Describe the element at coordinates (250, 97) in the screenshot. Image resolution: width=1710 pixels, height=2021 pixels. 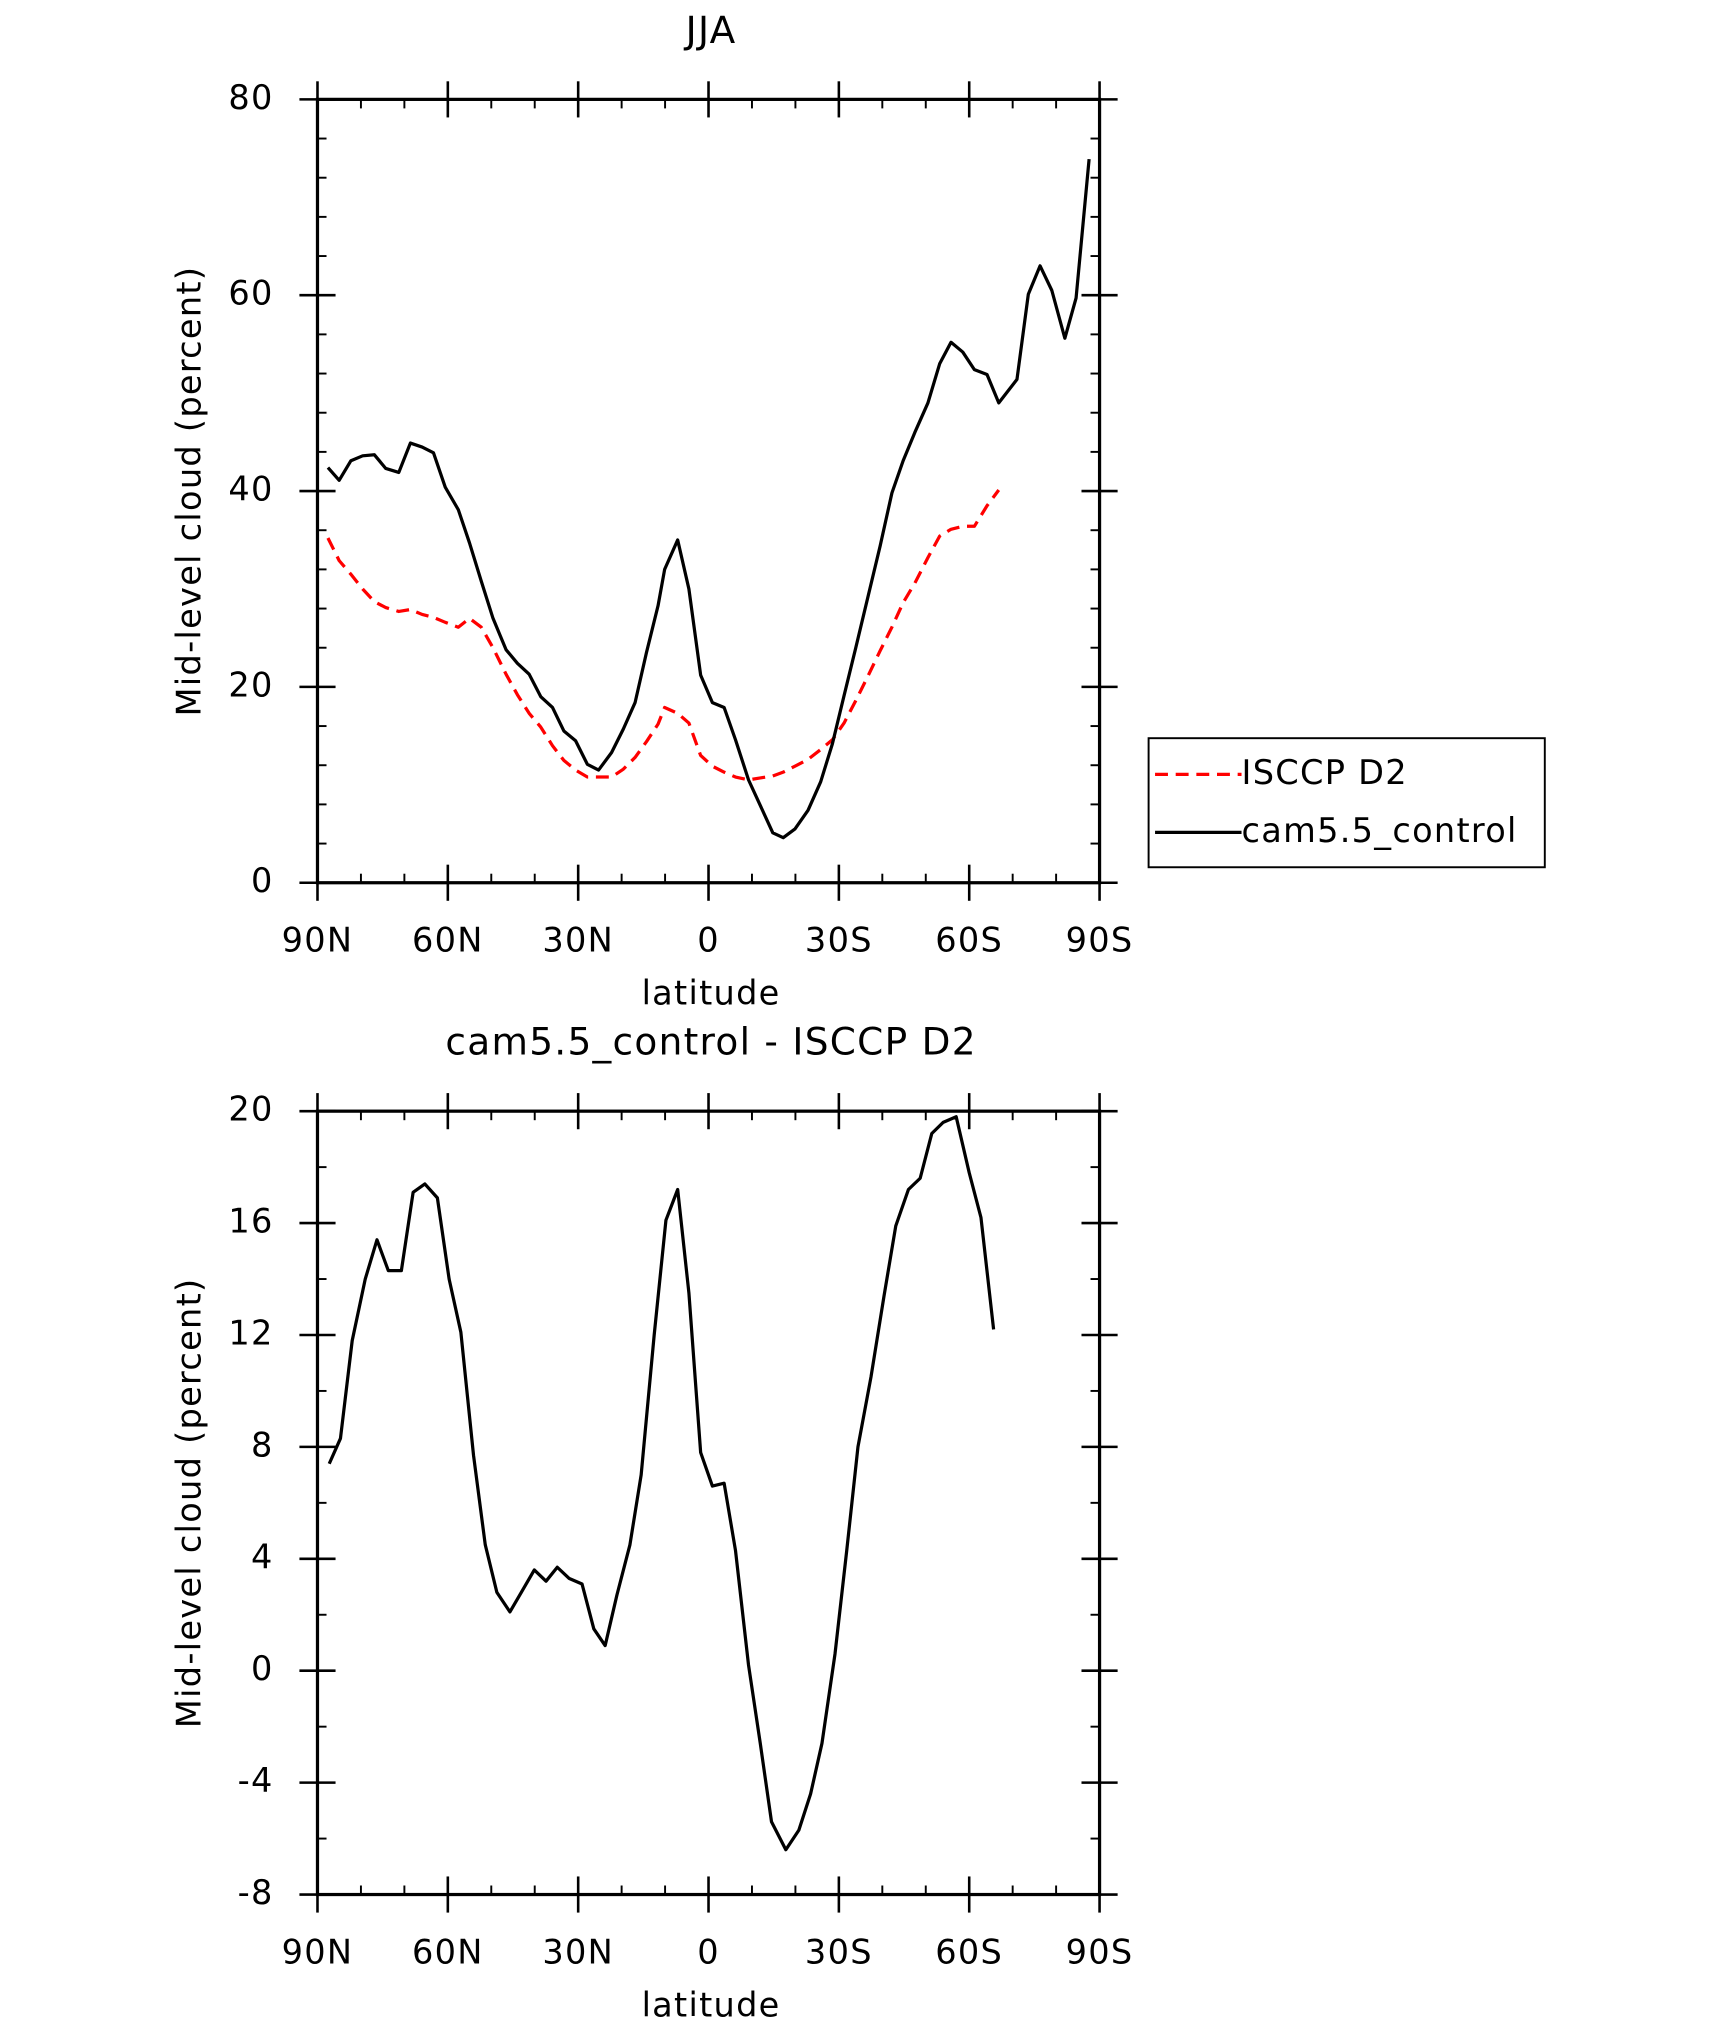
I see `y-tick-label: 80` at that location.